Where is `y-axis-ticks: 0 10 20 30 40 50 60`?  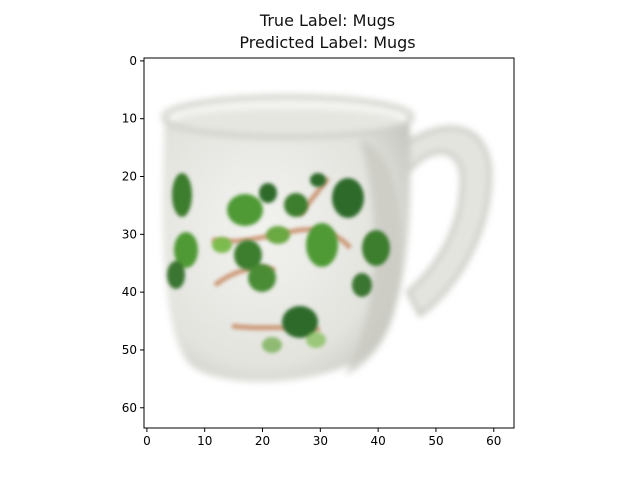 y-axis-ticks: 0 10 20 30 40 50 60 is located at coordinates (133, 234).